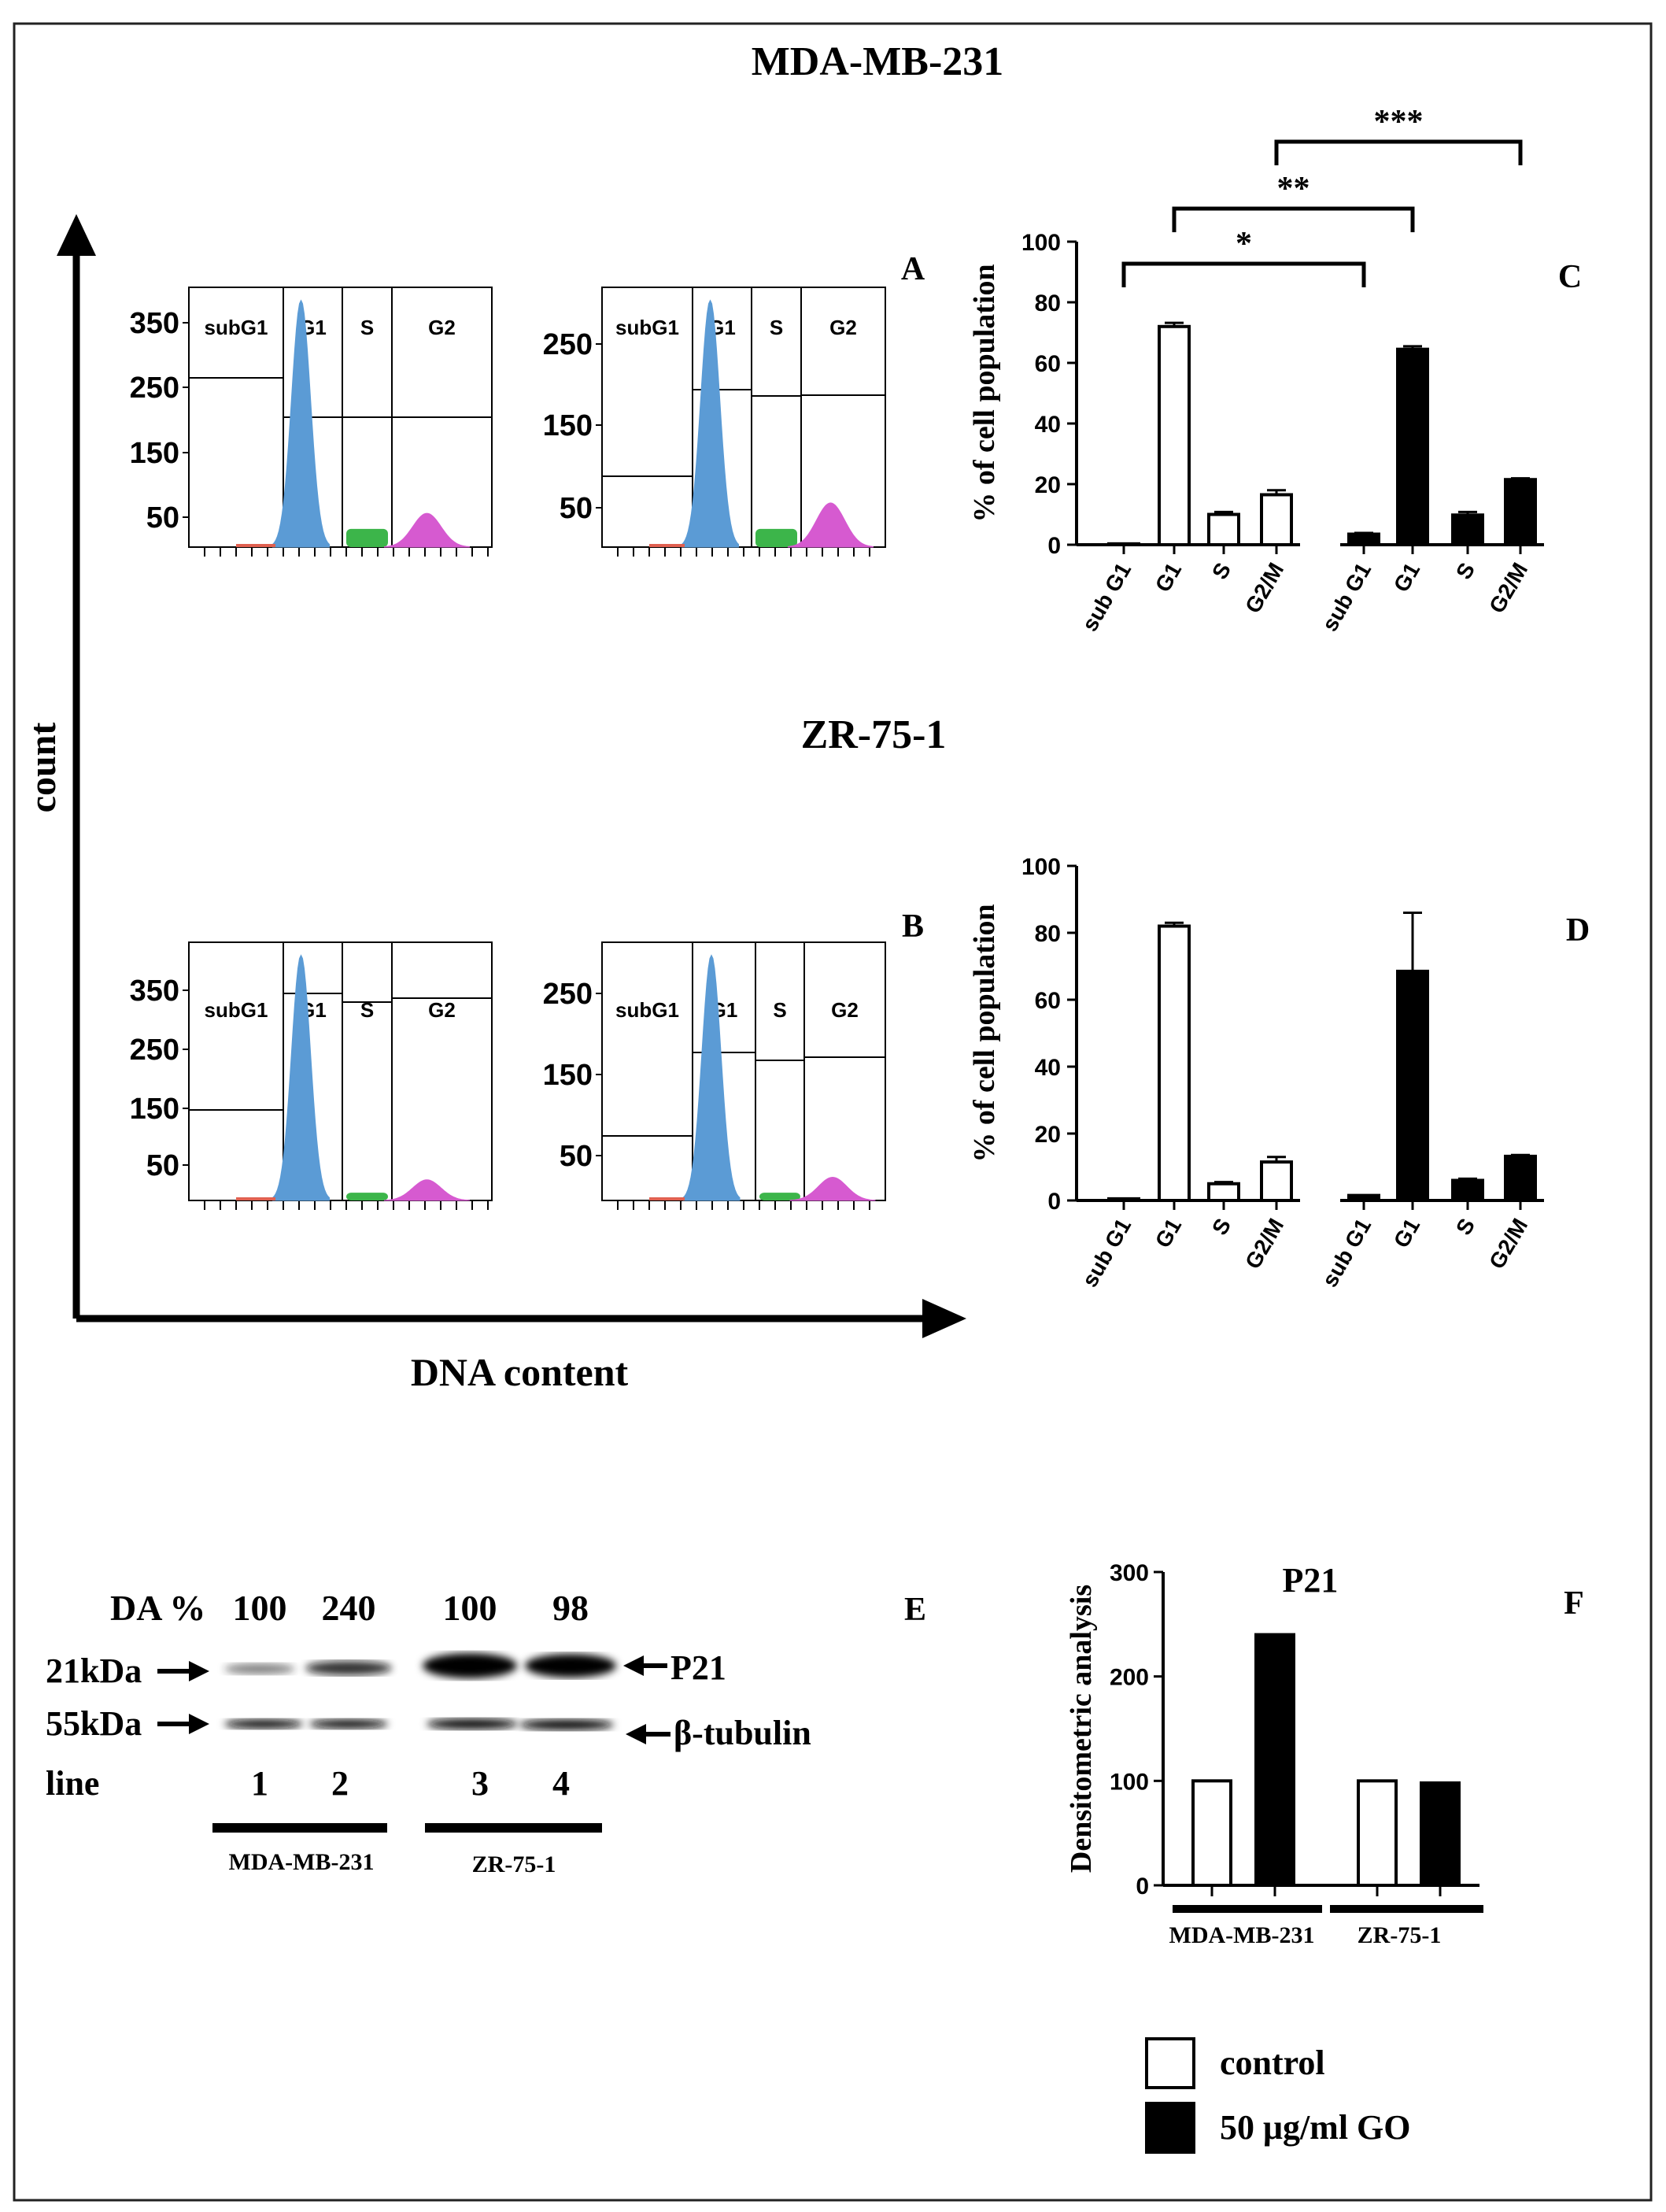 Image resolution: width=1666 pixels, height=2212 pixels. I want to click on blot-da-value: 98, so click(571, 1608).